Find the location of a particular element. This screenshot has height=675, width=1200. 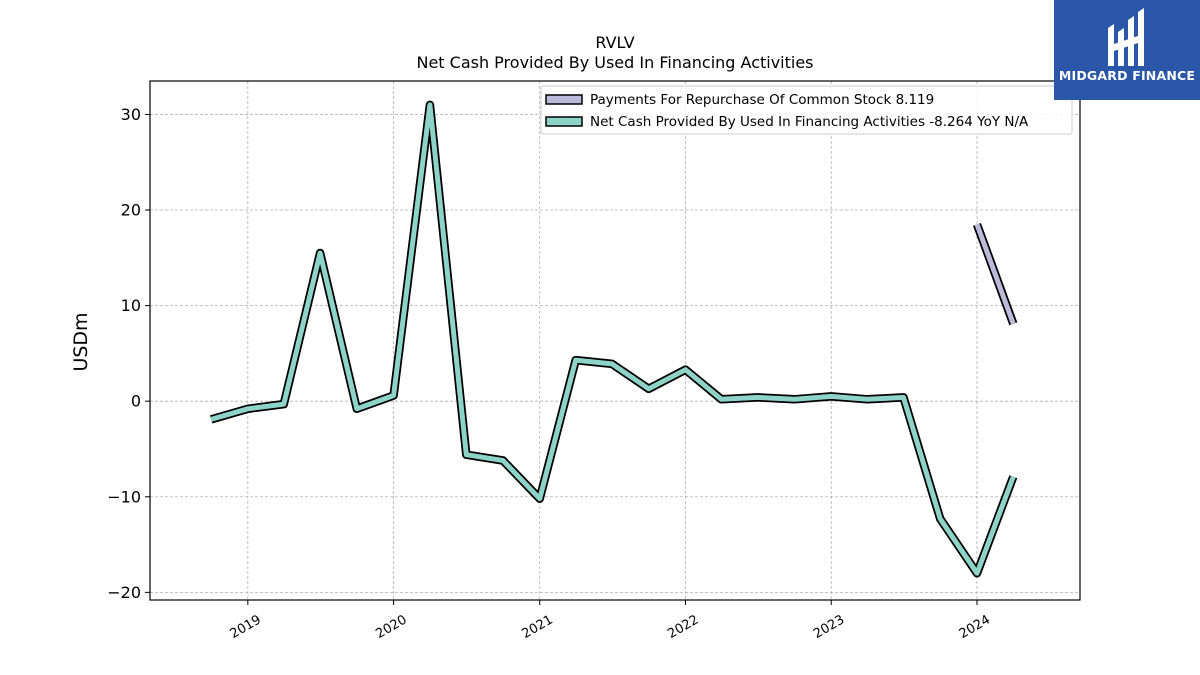

x-tick-label: 2021 is located at coordinates (538, 627).